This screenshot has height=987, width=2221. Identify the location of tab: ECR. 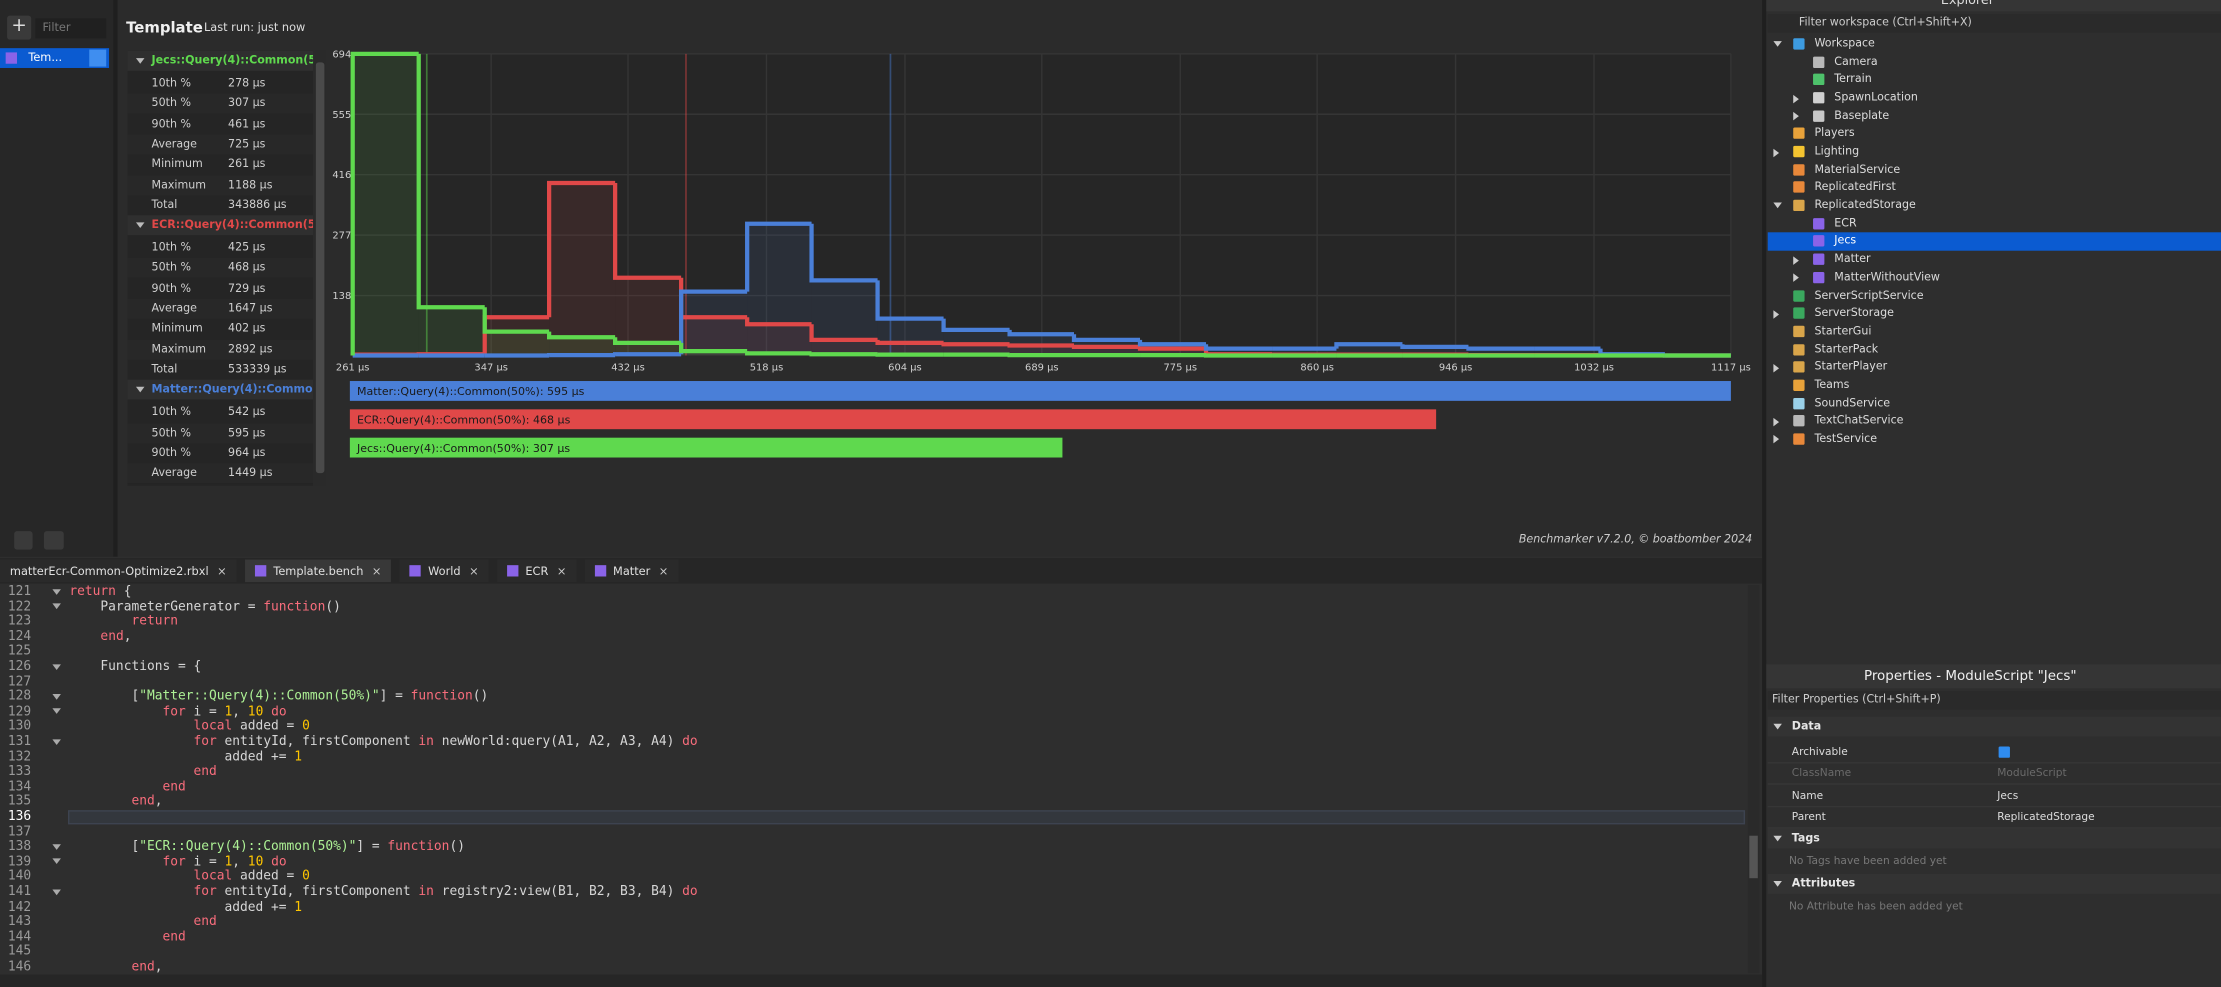
(537, 571).